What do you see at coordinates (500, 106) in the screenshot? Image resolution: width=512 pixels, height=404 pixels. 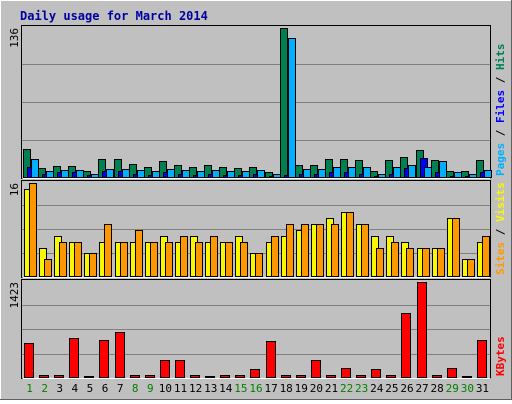 I see `legend-part: Files` at bounding box center [500, 106].